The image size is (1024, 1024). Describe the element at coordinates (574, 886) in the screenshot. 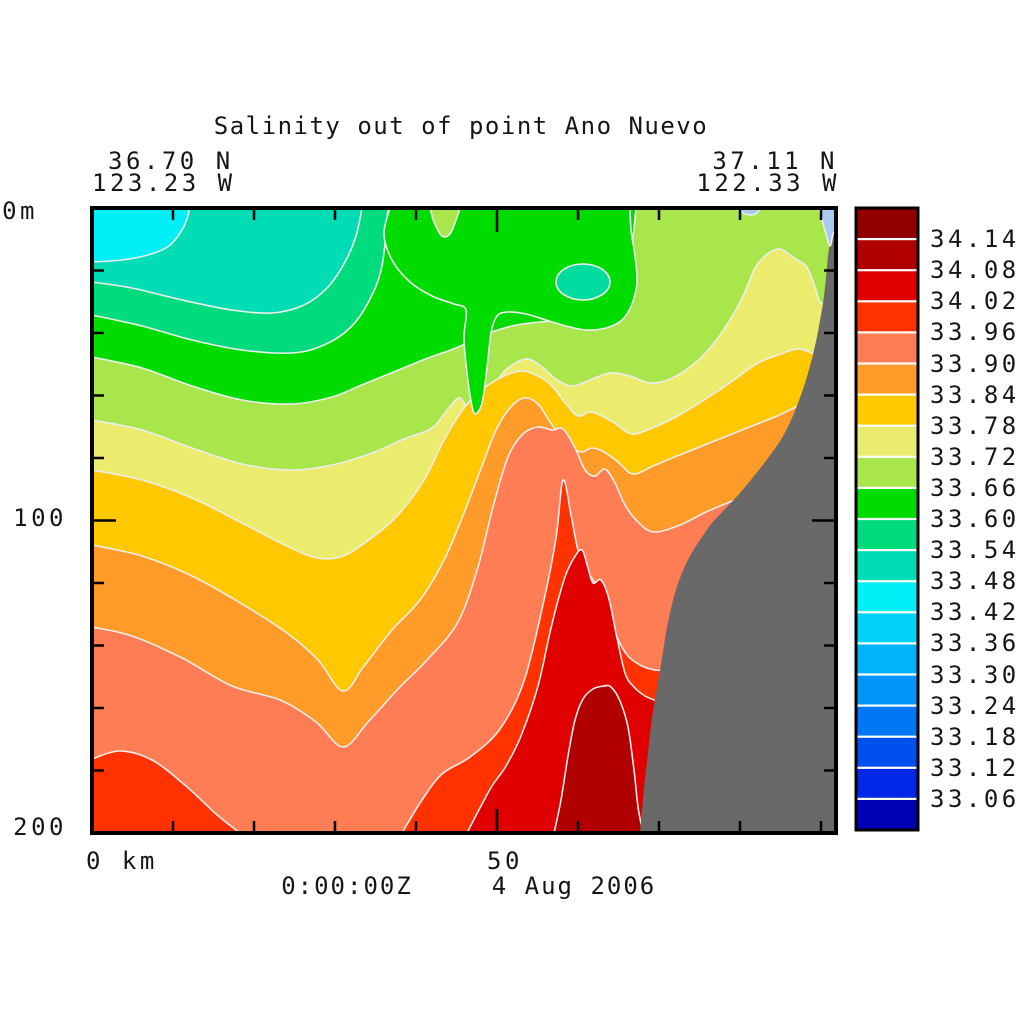

I see `timestamp-date: 4 Aug 2006` at that location.